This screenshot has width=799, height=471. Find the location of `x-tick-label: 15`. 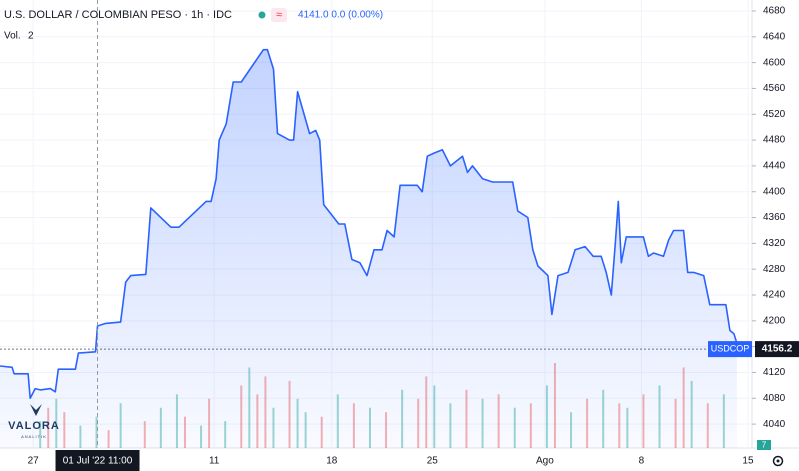

x-tick-label: 15 is located at coordinates (748, 461).